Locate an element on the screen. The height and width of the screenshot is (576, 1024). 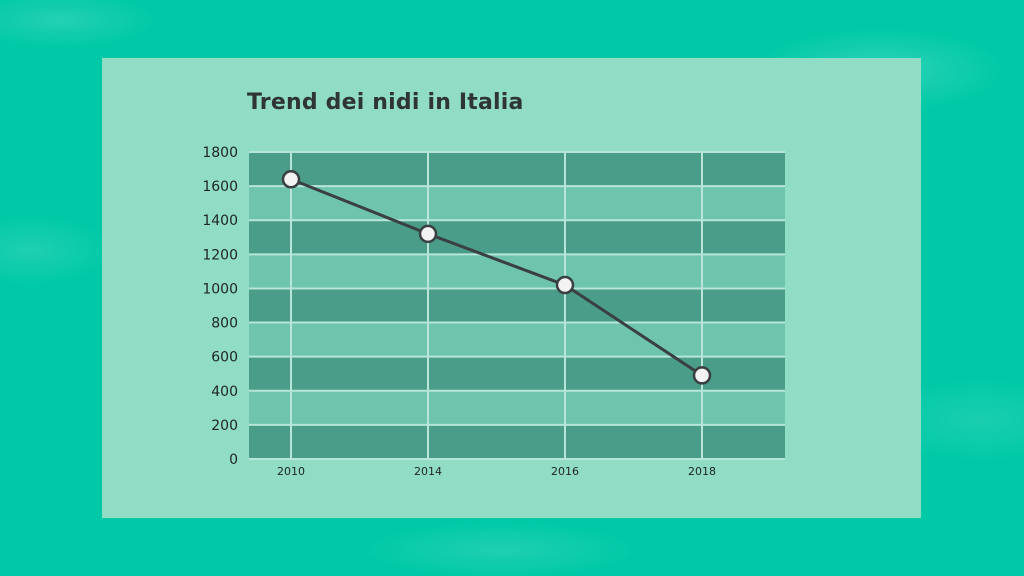
x-axis-ticks: 2010 2014 2016 2018 is located at coordinates (496, 471).